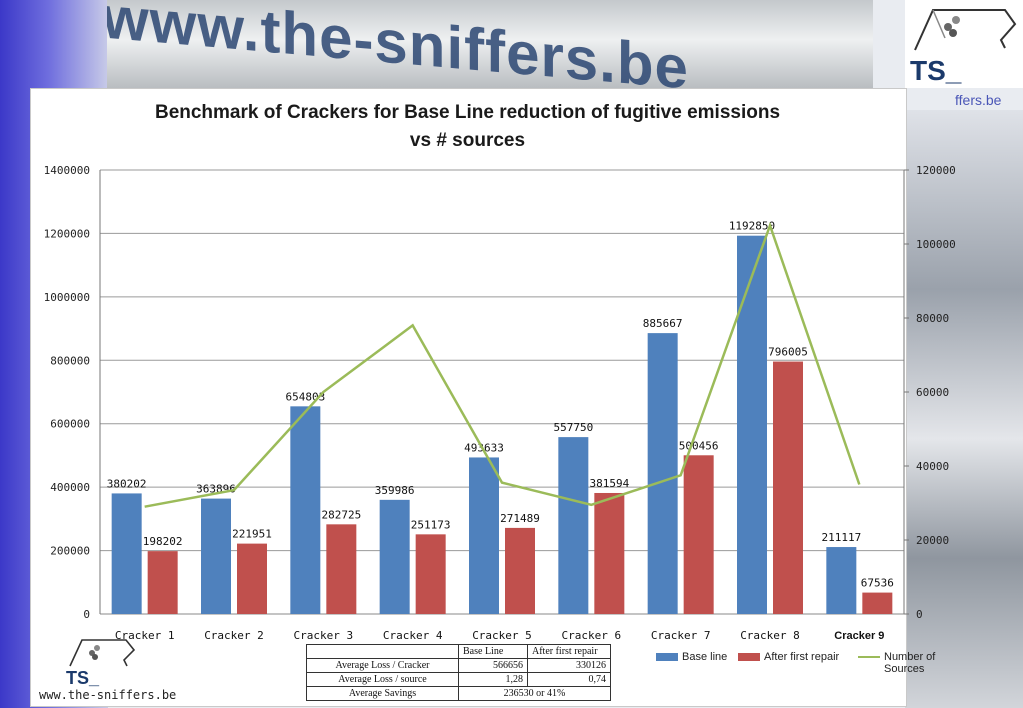 This screenshot has height=708, width=1023. I want to click on data-label: 380202, so click(127, 483).